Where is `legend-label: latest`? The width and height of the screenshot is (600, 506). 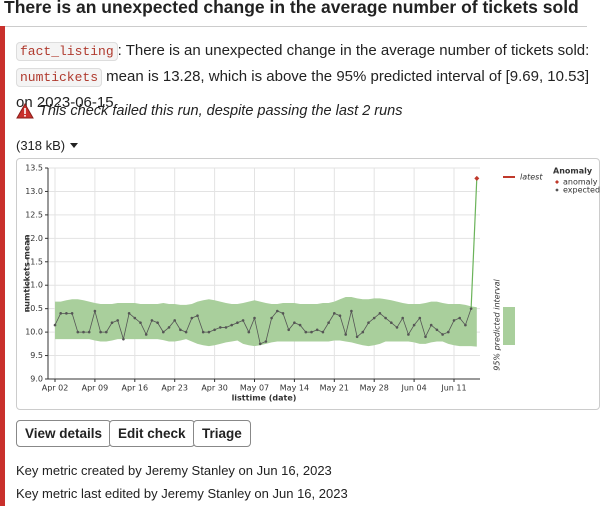 legend-label: latest is located at coordinates (531, 177).